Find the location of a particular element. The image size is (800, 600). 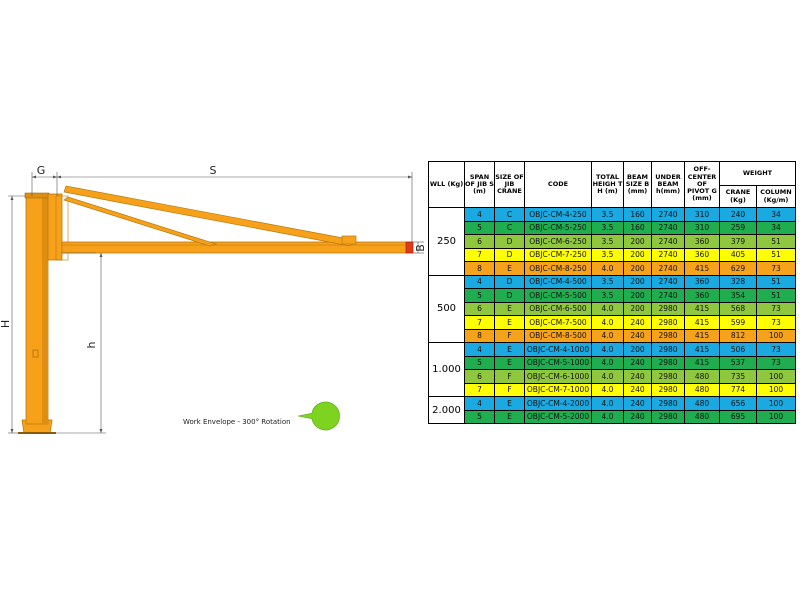

crane-cell: 599 is located at coordinates (738, 322).